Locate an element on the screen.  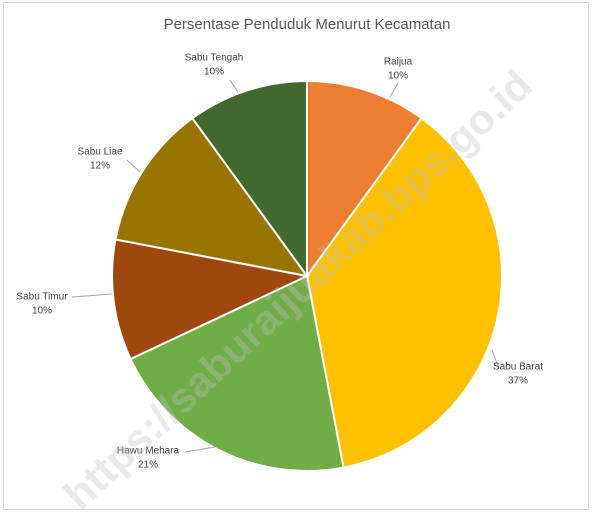
slice-label: Sabu Tengah is located at coordinates (214, 58).